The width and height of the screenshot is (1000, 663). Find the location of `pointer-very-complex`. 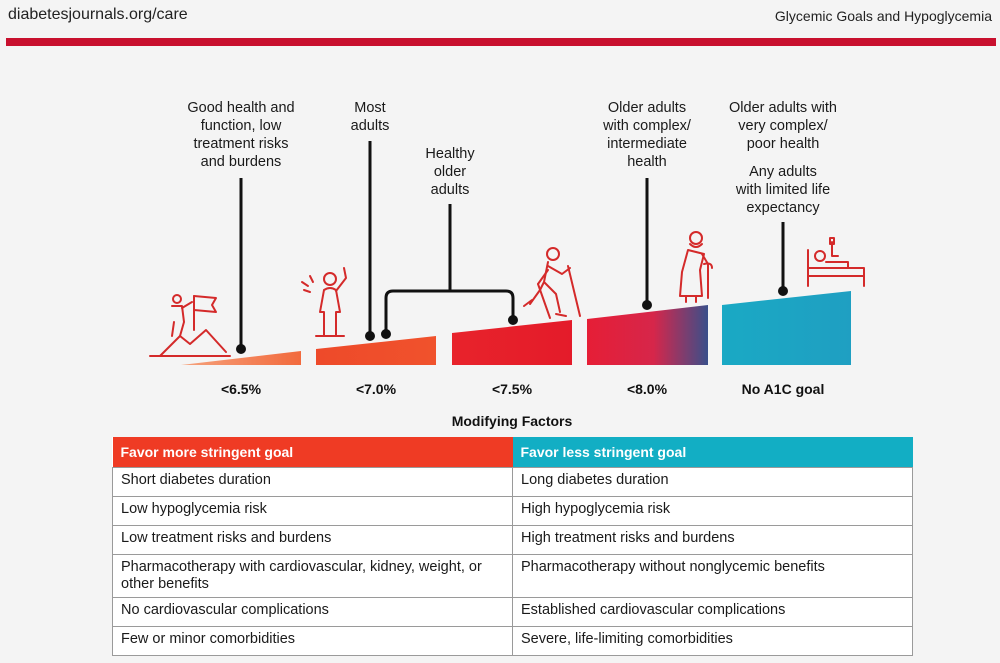

pointer-very-complex is located at coordinates (783, 259).